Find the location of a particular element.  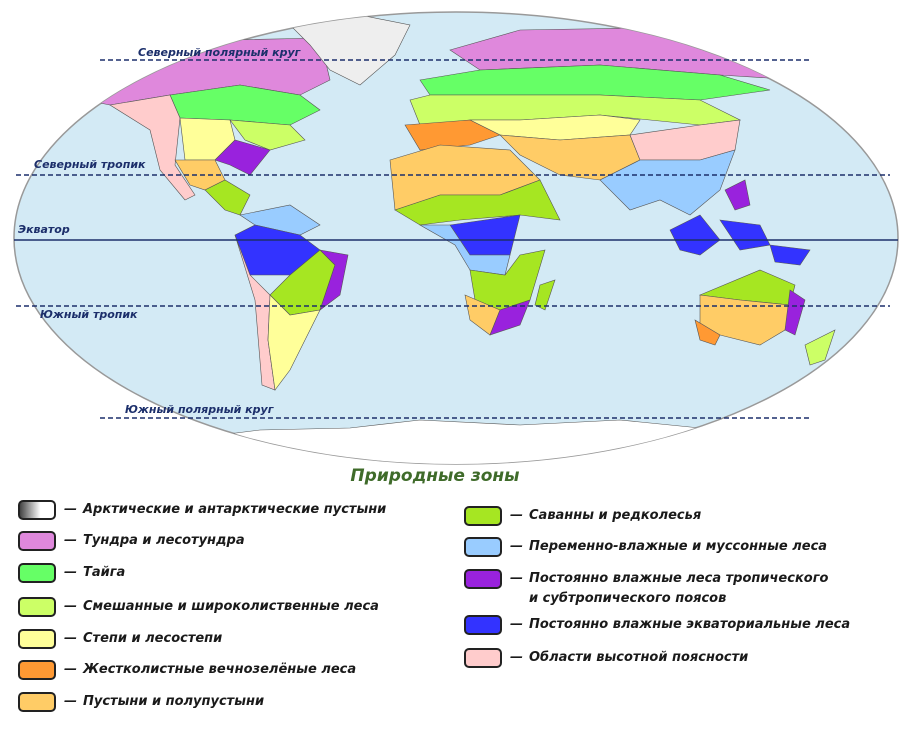

tropic-cancer-label: Северный тропик is located at coordinates (90, 164).